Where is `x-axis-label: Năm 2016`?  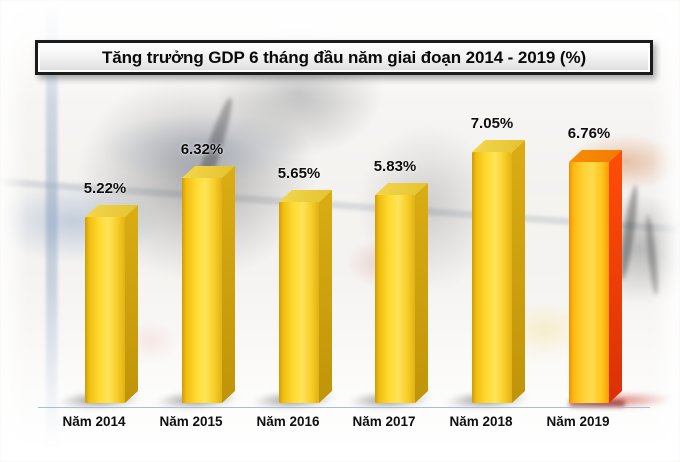
x-axis-label: Năm 2016 is located at coordinates (288, 421).